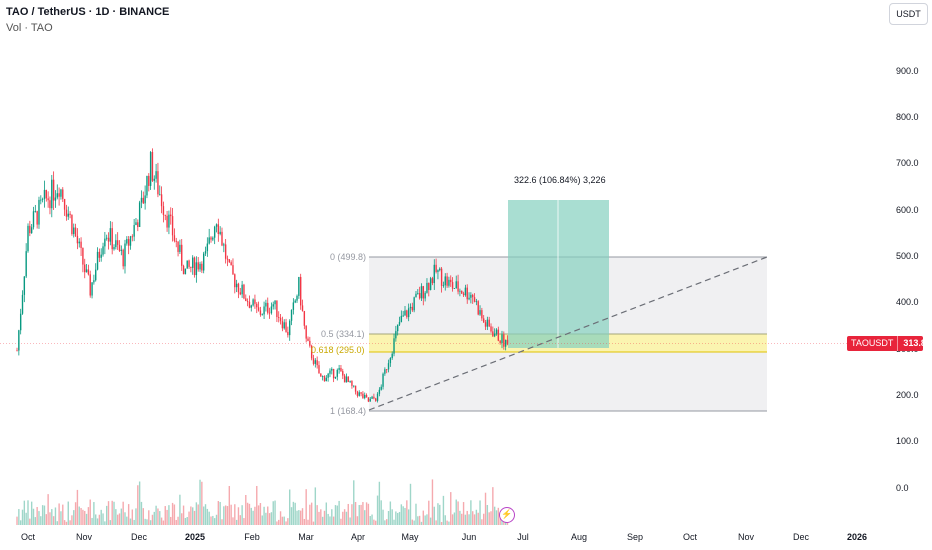 The height and width of the screenshot is (550, 932). I want to click on volume-indicator-label: Vol · TAO, so click(29, 28).